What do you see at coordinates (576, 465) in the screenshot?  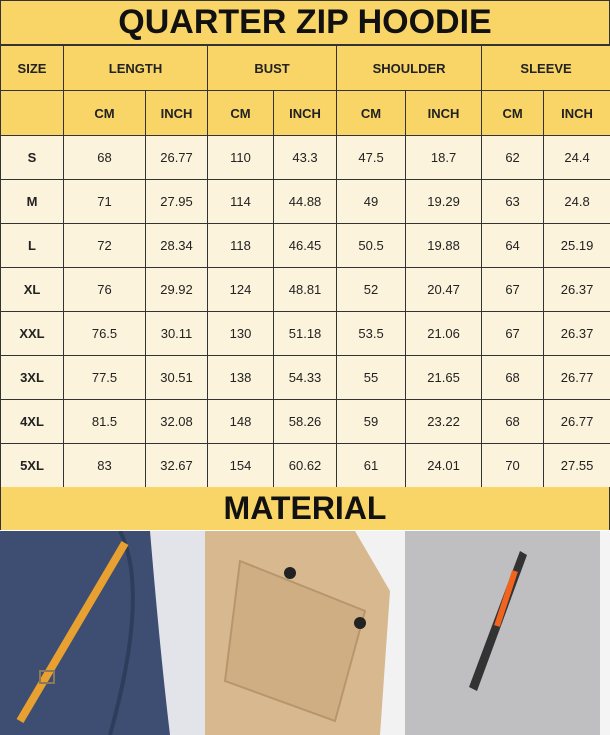 I see `measurement-cell: 27.55` at bounding box center [576, 465].